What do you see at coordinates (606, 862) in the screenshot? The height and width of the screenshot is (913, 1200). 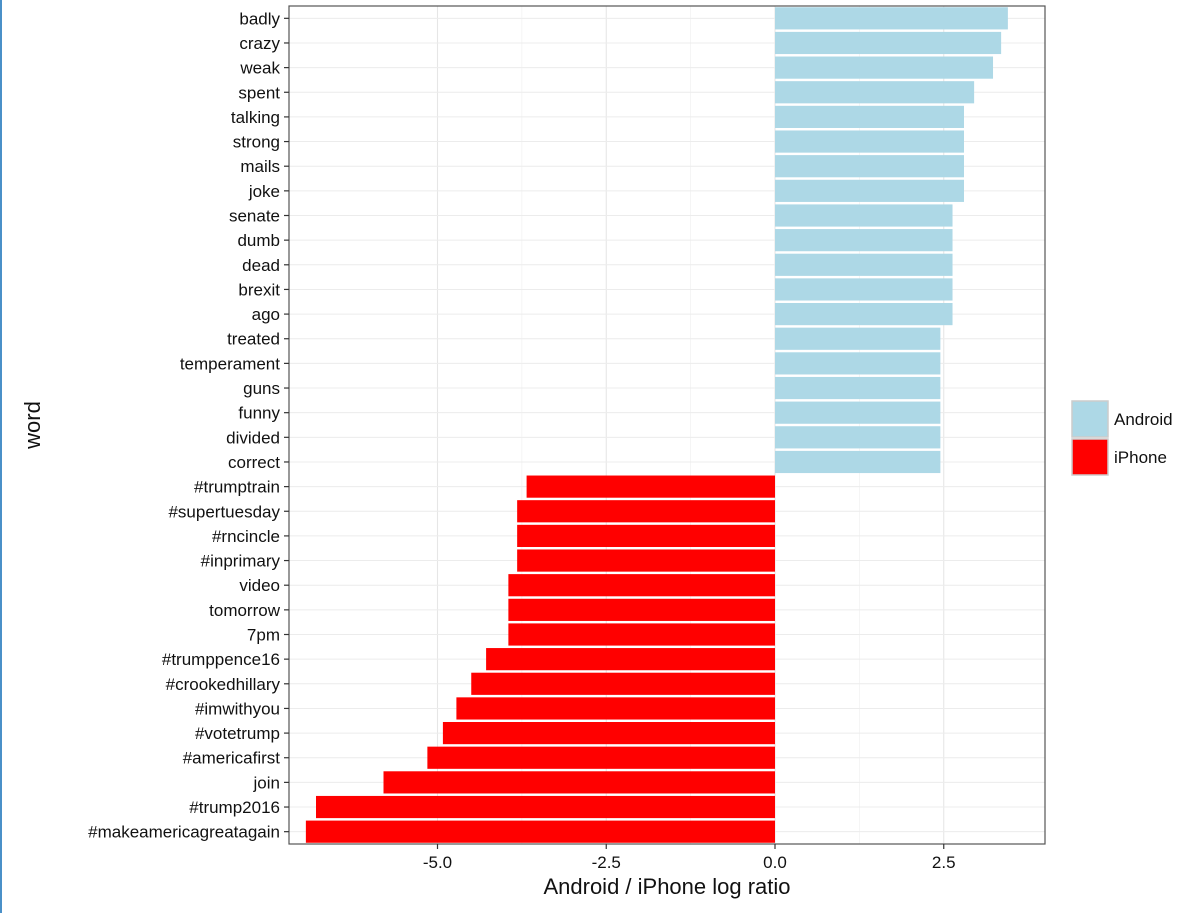 I see `x-tick-label-1: -2.5` at bounding box center [606, 862].